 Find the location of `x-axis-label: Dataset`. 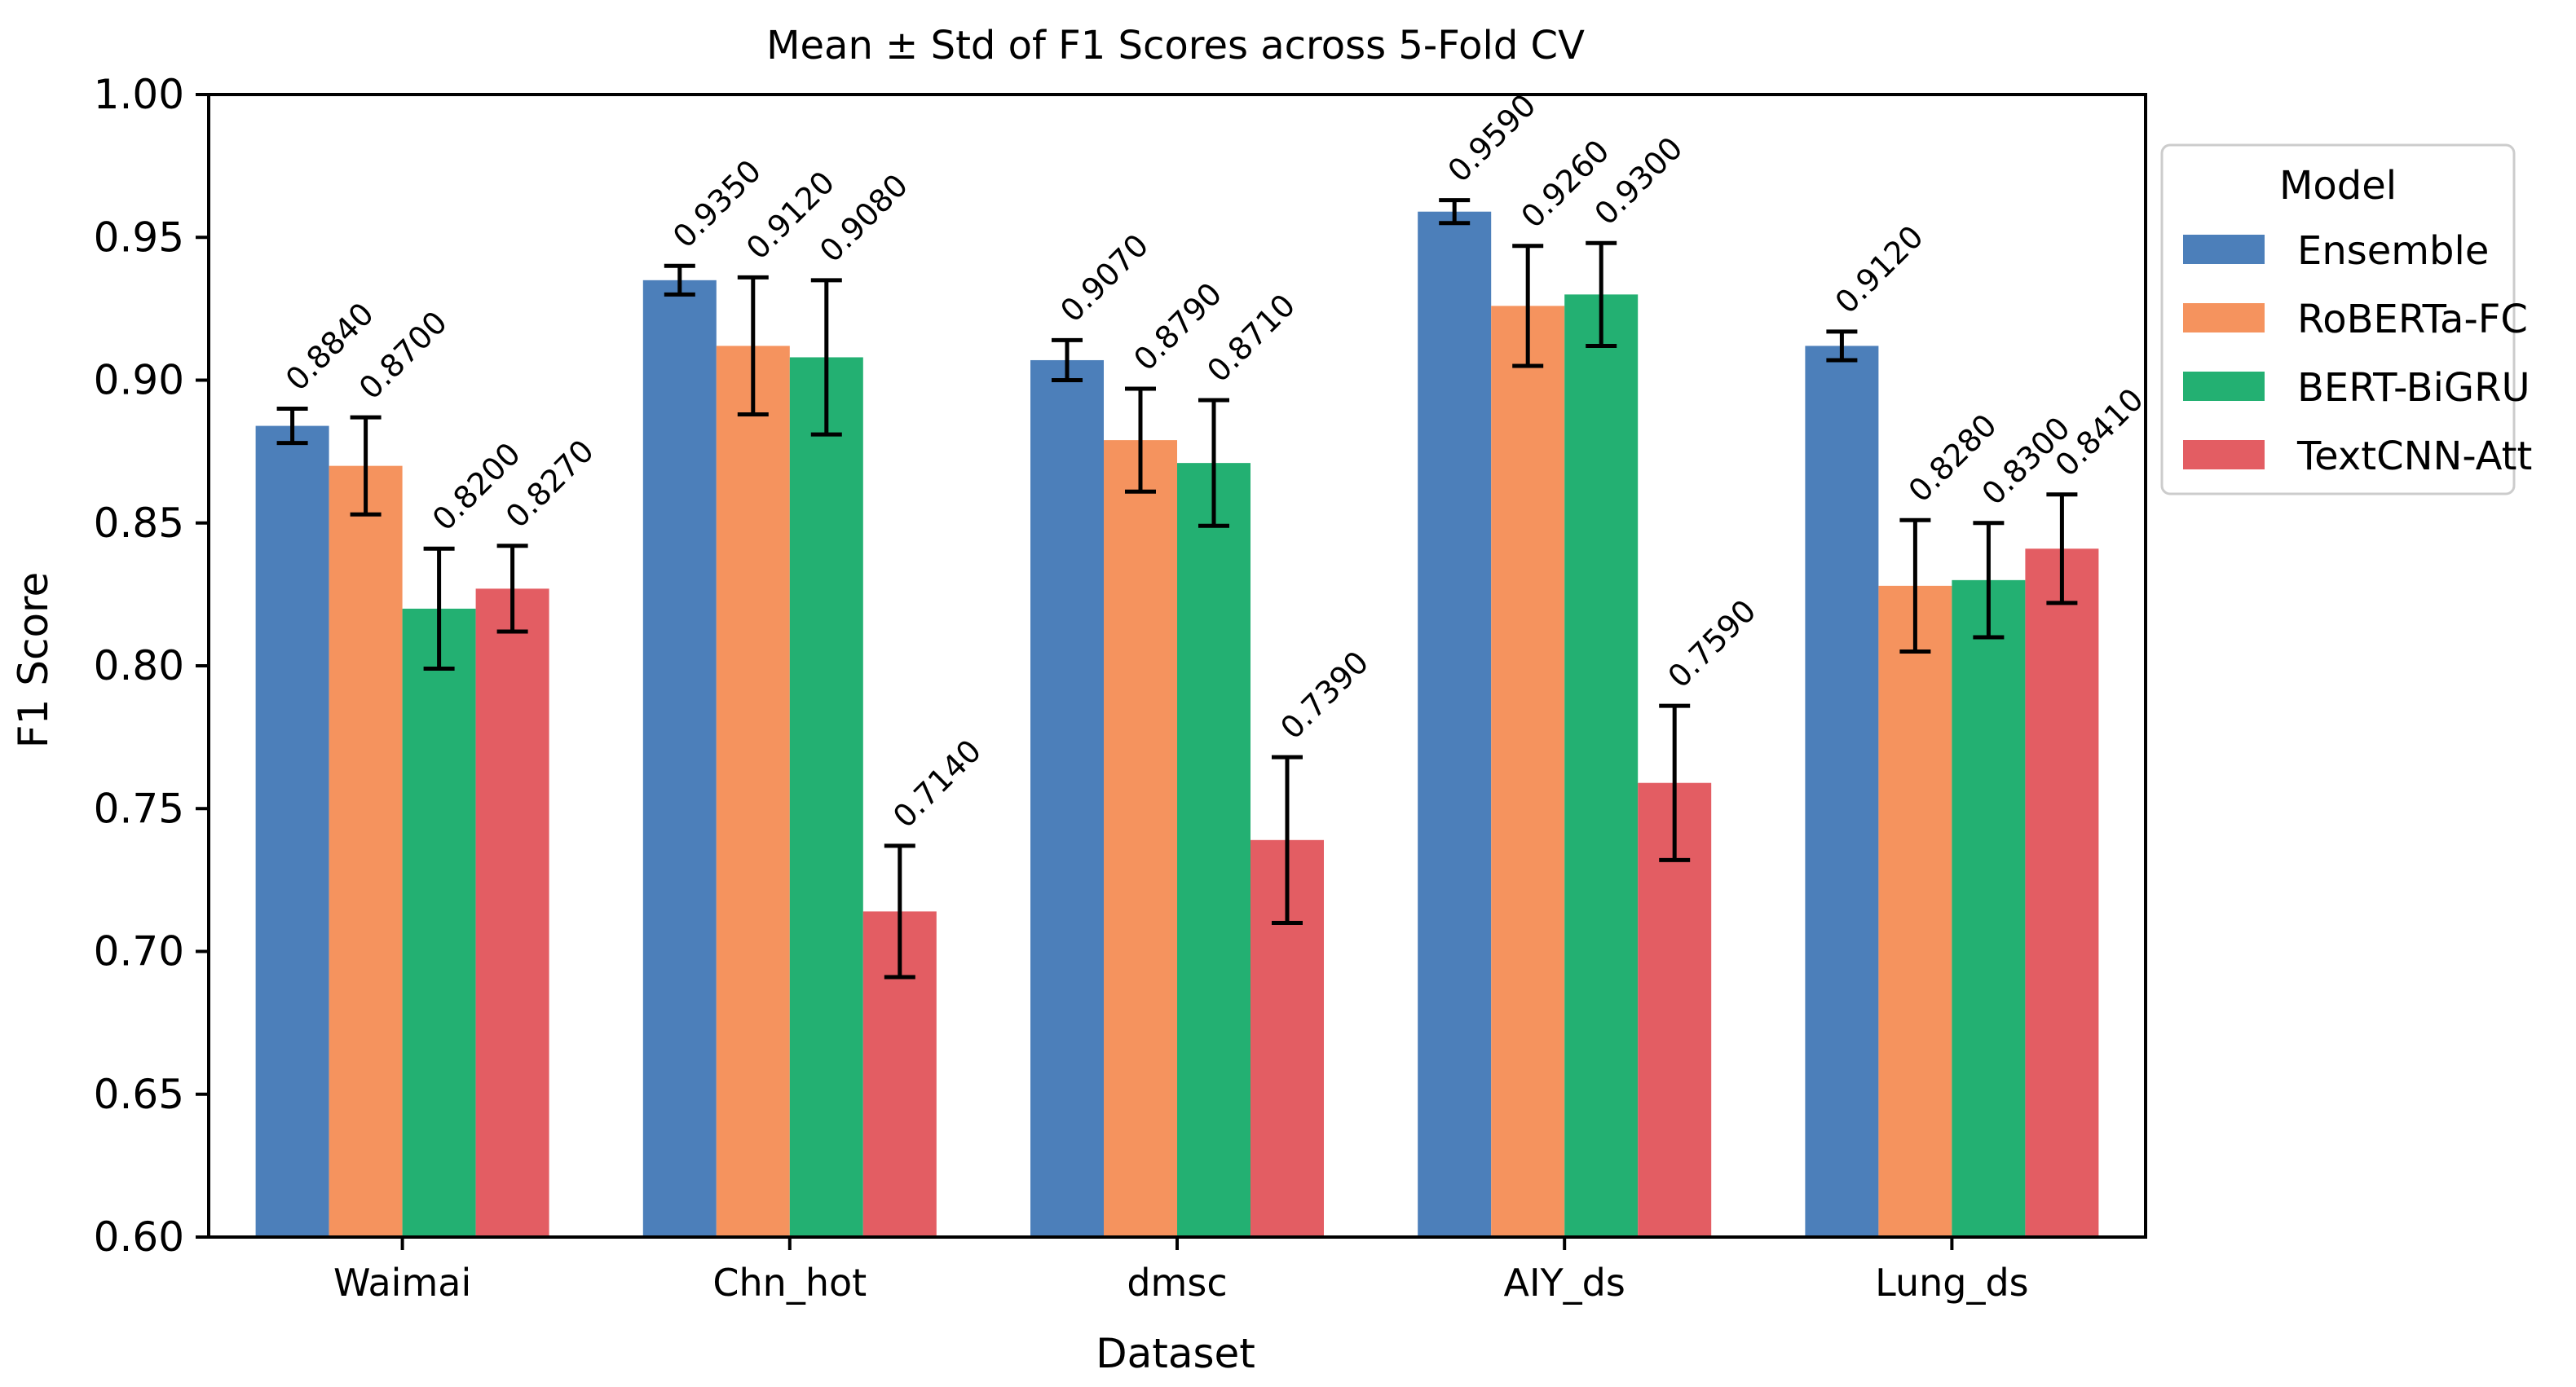

x-axis-label: Dataset is located at coordinates (1175, 1353).